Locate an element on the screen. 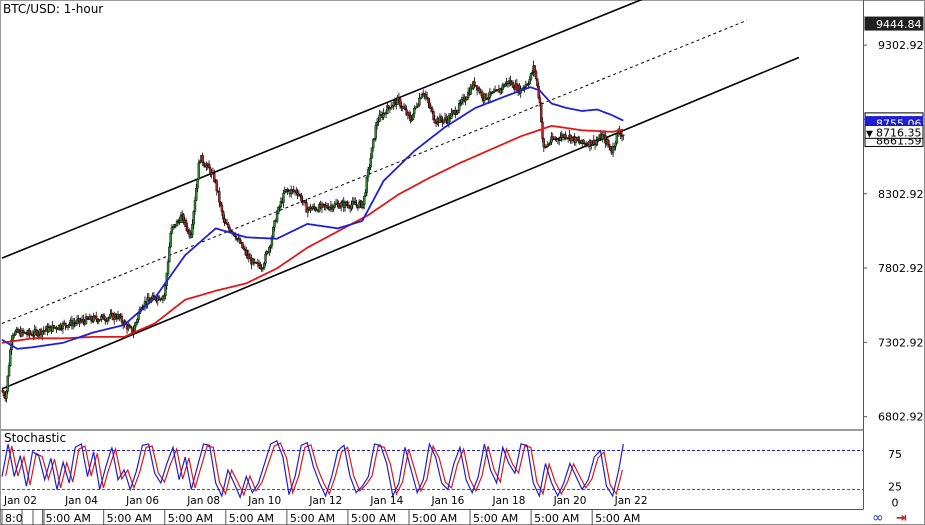 Image resolution: width=925 pixels, height=525 pixels. date-label: Jan 10 is located at coordinates (264, 501).